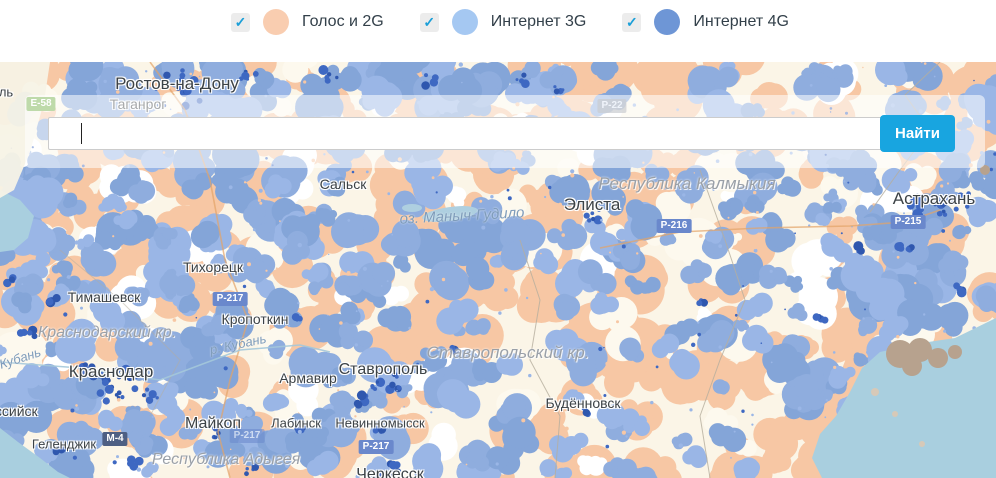  Describe the element at coordinates (464, 22) in the screenshot. I see `coverage-swatch-3g` at that location.